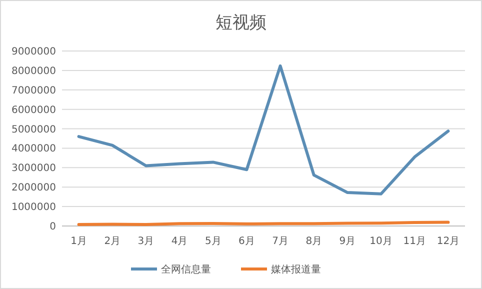  Describe the element at coordinates (146, 241) in the screenshot. I see `x-tick-label: 3月` at that location.